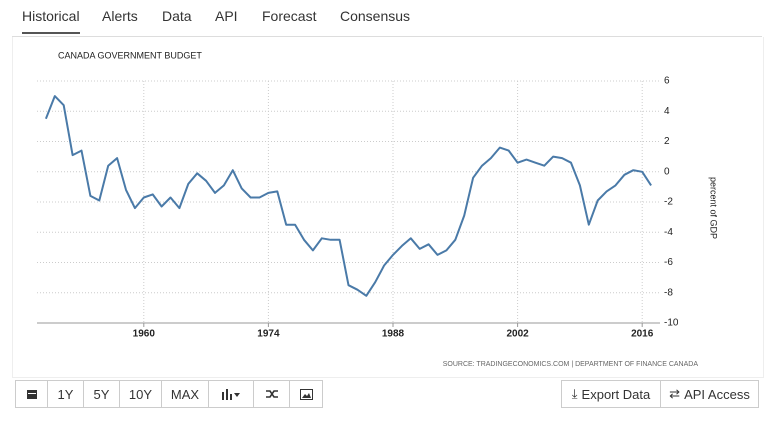 The width and height of the screenshot is (768, 425). Describe the element at coordinates (616, 394) in the screenshot. I see `action-label: Export Data` at that location.